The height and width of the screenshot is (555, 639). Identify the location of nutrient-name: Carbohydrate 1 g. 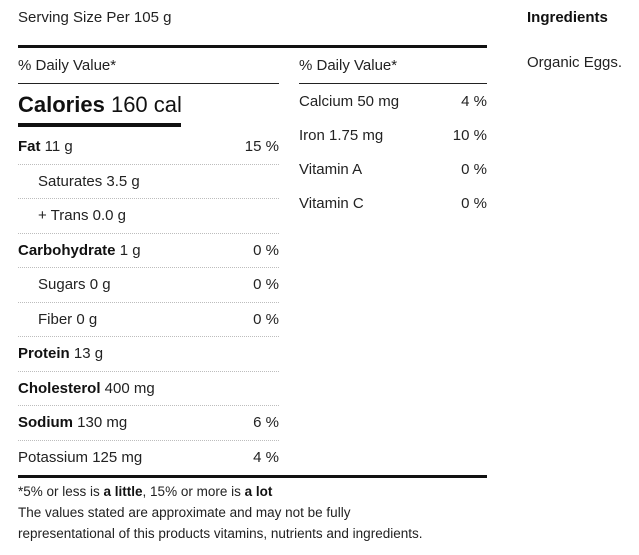
(79, 250).